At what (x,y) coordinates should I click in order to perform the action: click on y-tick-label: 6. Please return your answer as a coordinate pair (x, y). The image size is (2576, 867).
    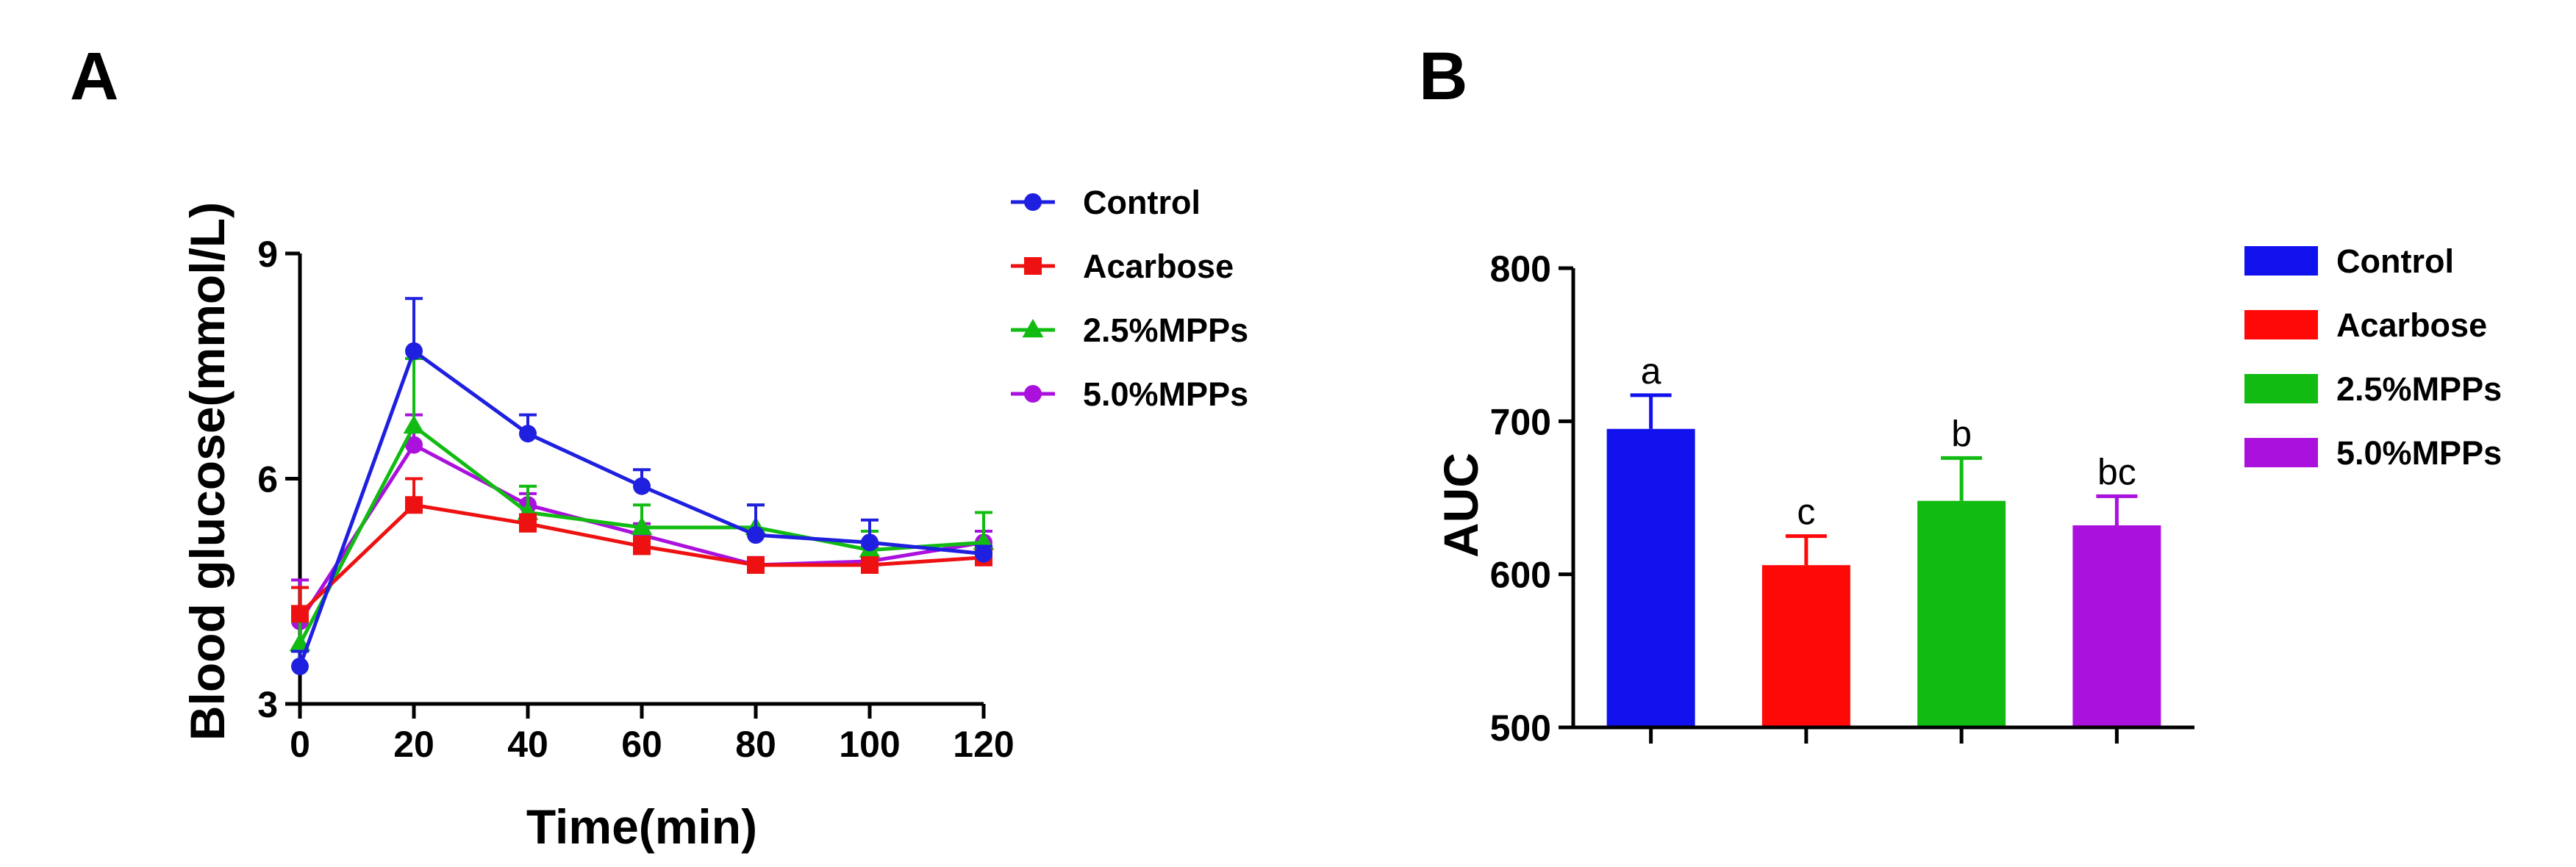
    Looking at the image, I should click on (267, 479).